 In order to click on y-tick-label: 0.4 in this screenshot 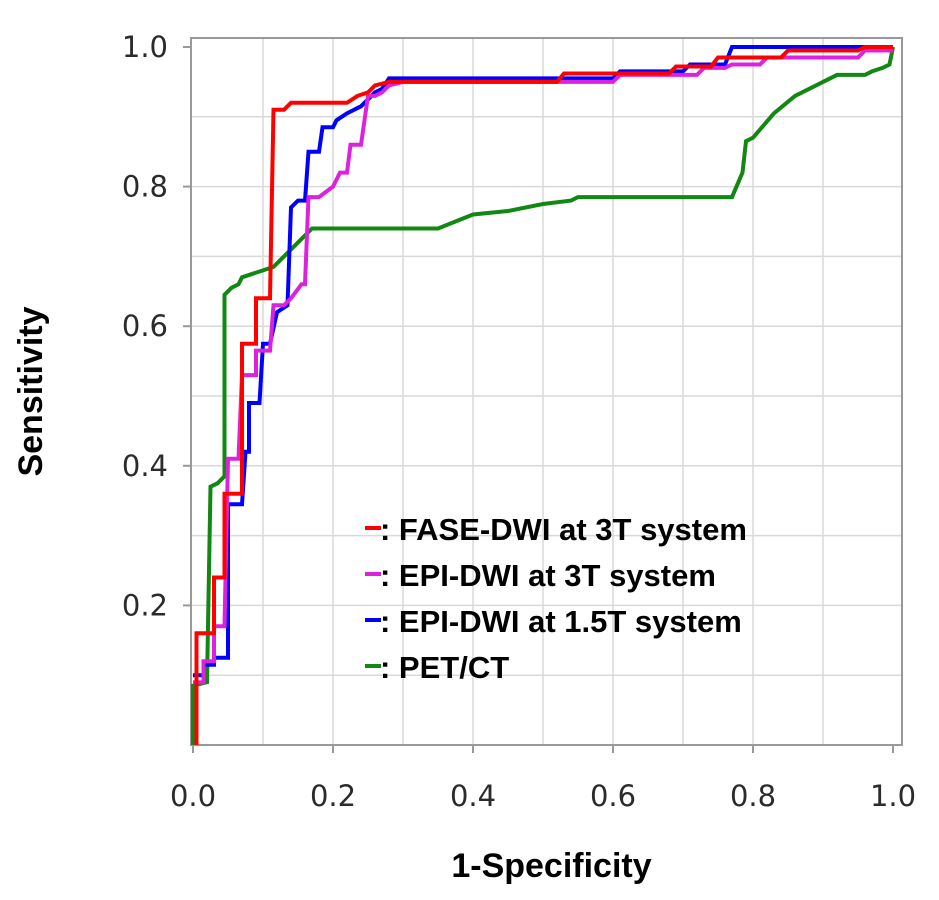, I will do `click(145, 466)`.